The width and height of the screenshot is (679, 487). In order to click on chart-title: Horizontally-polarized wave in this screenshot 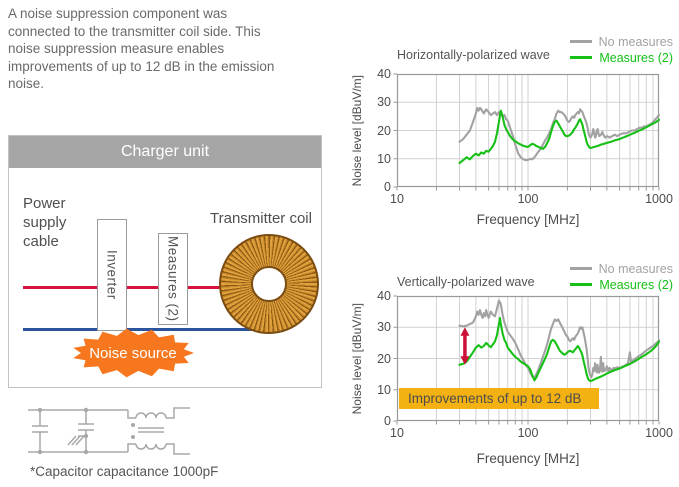, I will do `click(473, 55)`.